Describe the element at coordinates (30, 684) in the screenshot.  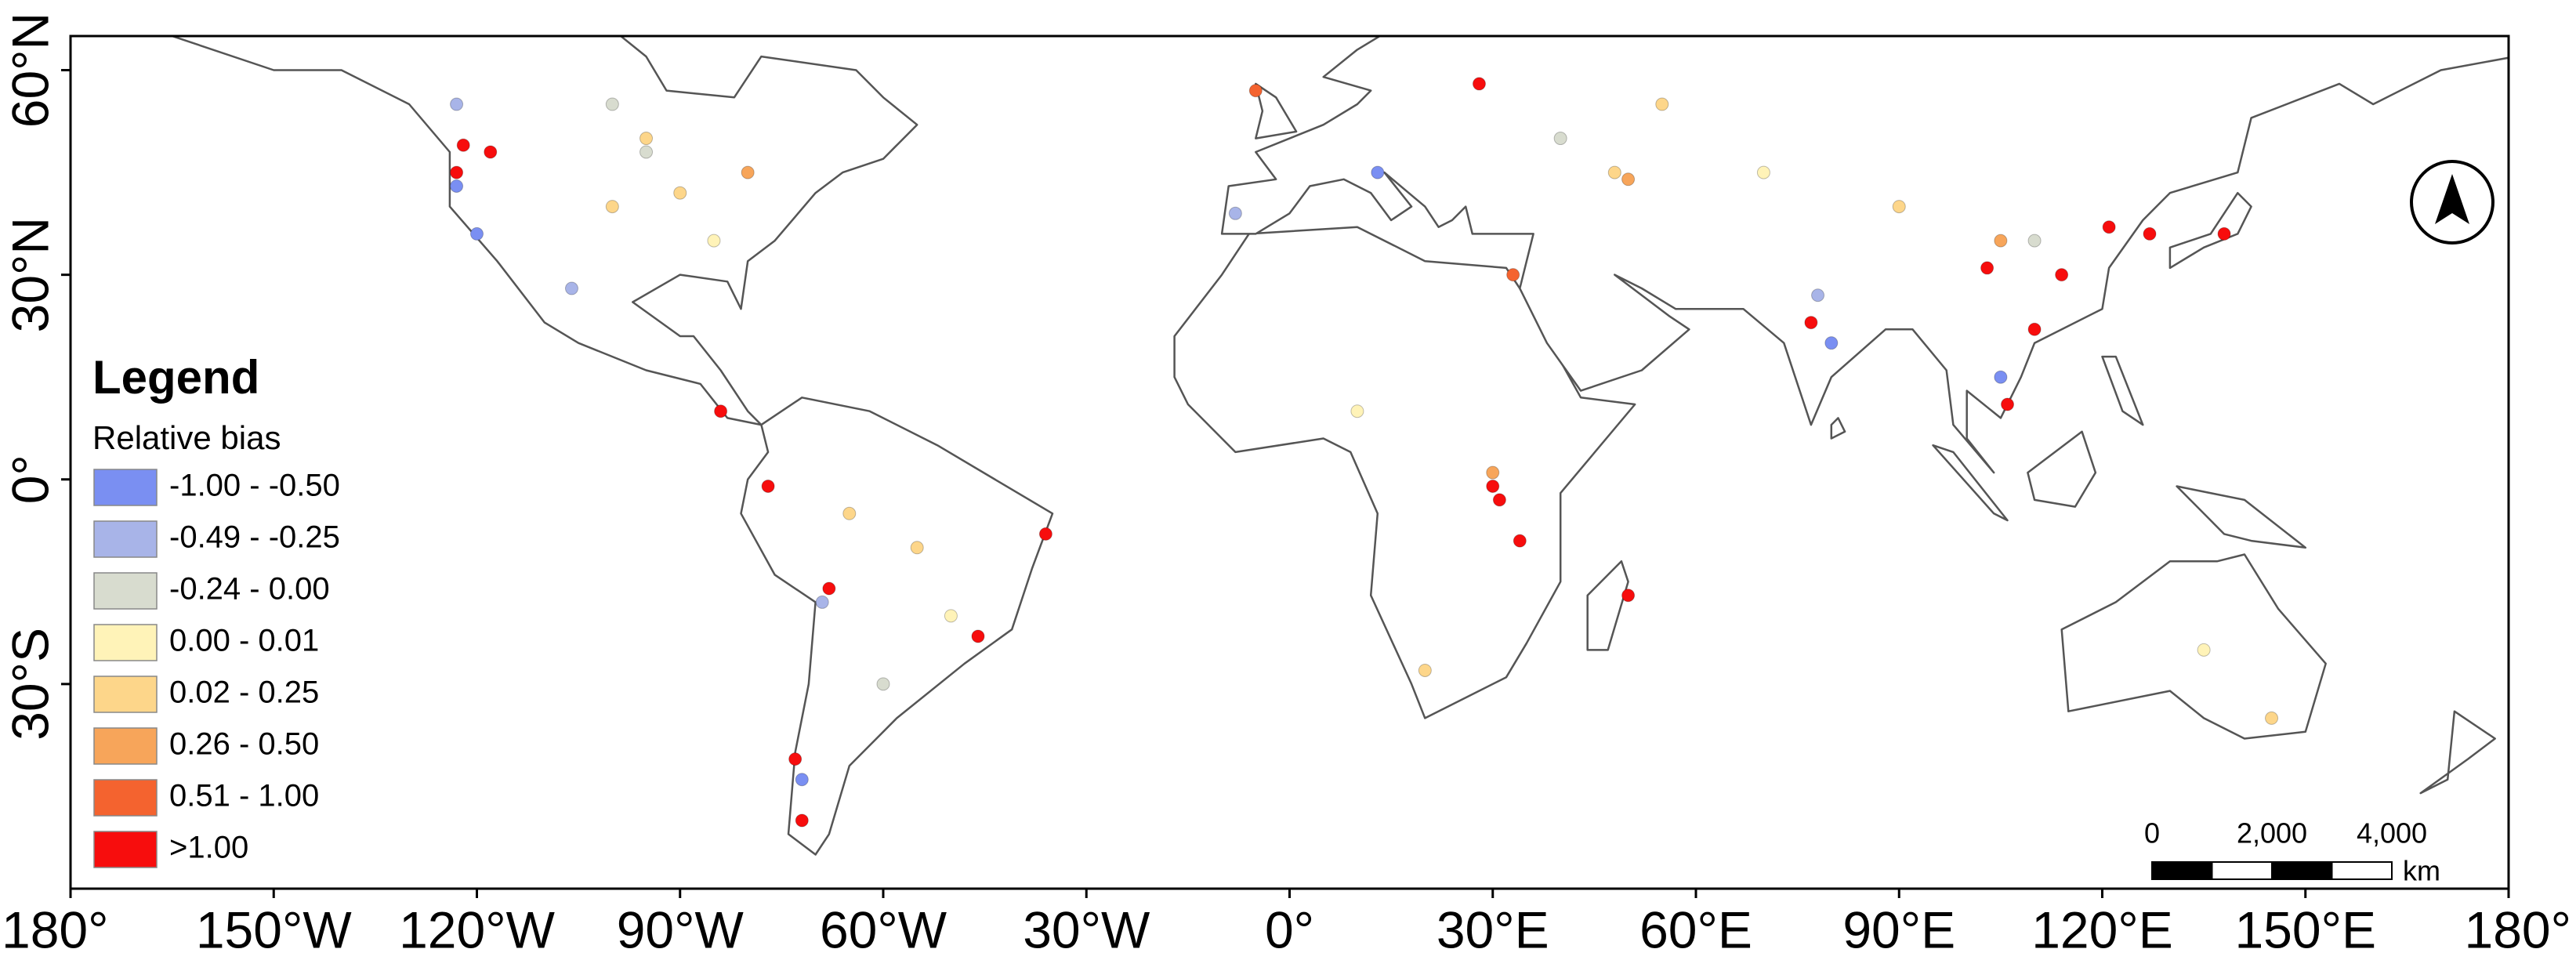
I see `y-tick-label: 30°S` at that location.